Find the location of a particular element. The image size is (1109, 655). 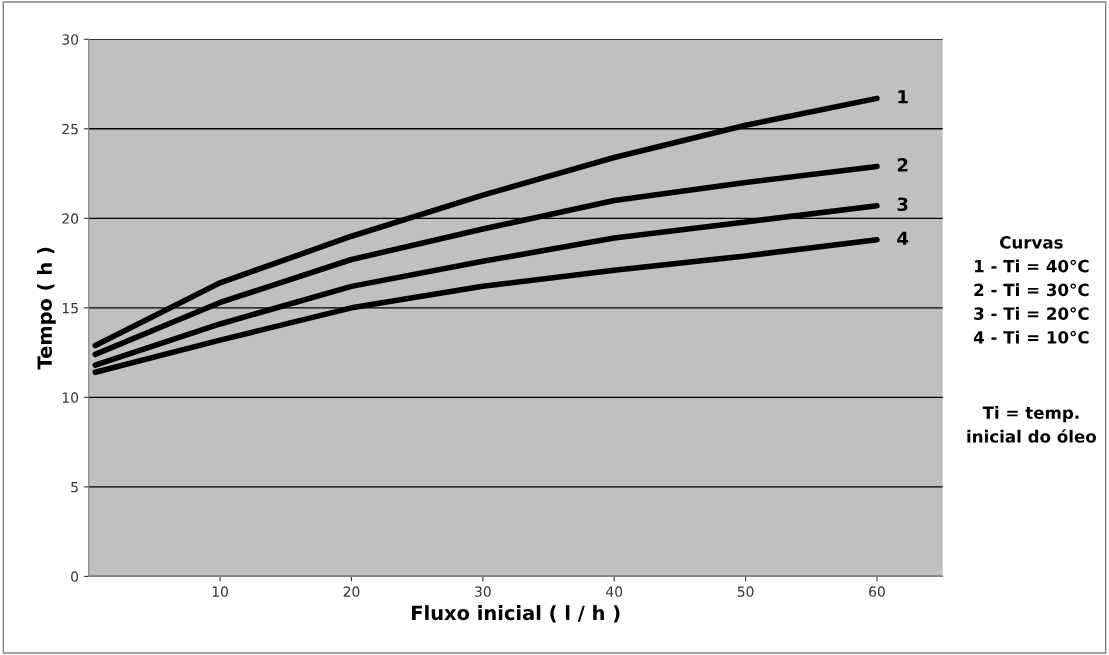

series-label: 4 is located at coordinates (903, 238).